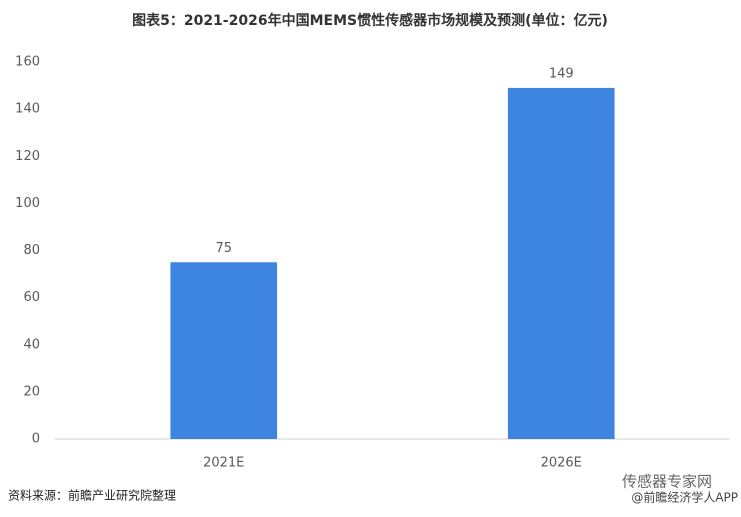 The width and height of the screenshot is (741, 517). Describe the element at coordinates (27, 156) in the screenshot. I see `y-tick-label: 120` at that location.